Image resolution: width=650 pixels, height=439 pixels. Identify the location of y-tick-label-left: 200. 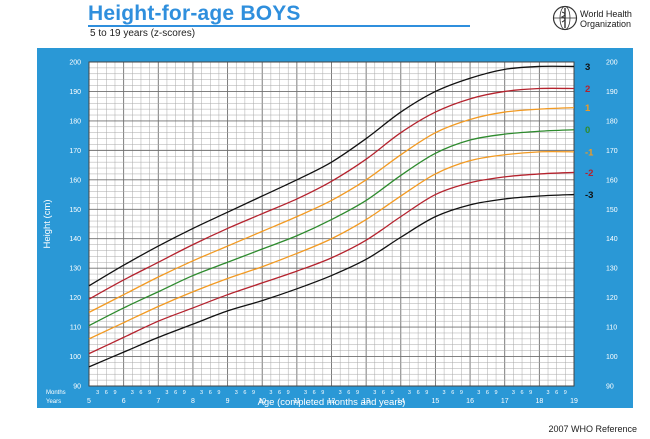
(75, 63).